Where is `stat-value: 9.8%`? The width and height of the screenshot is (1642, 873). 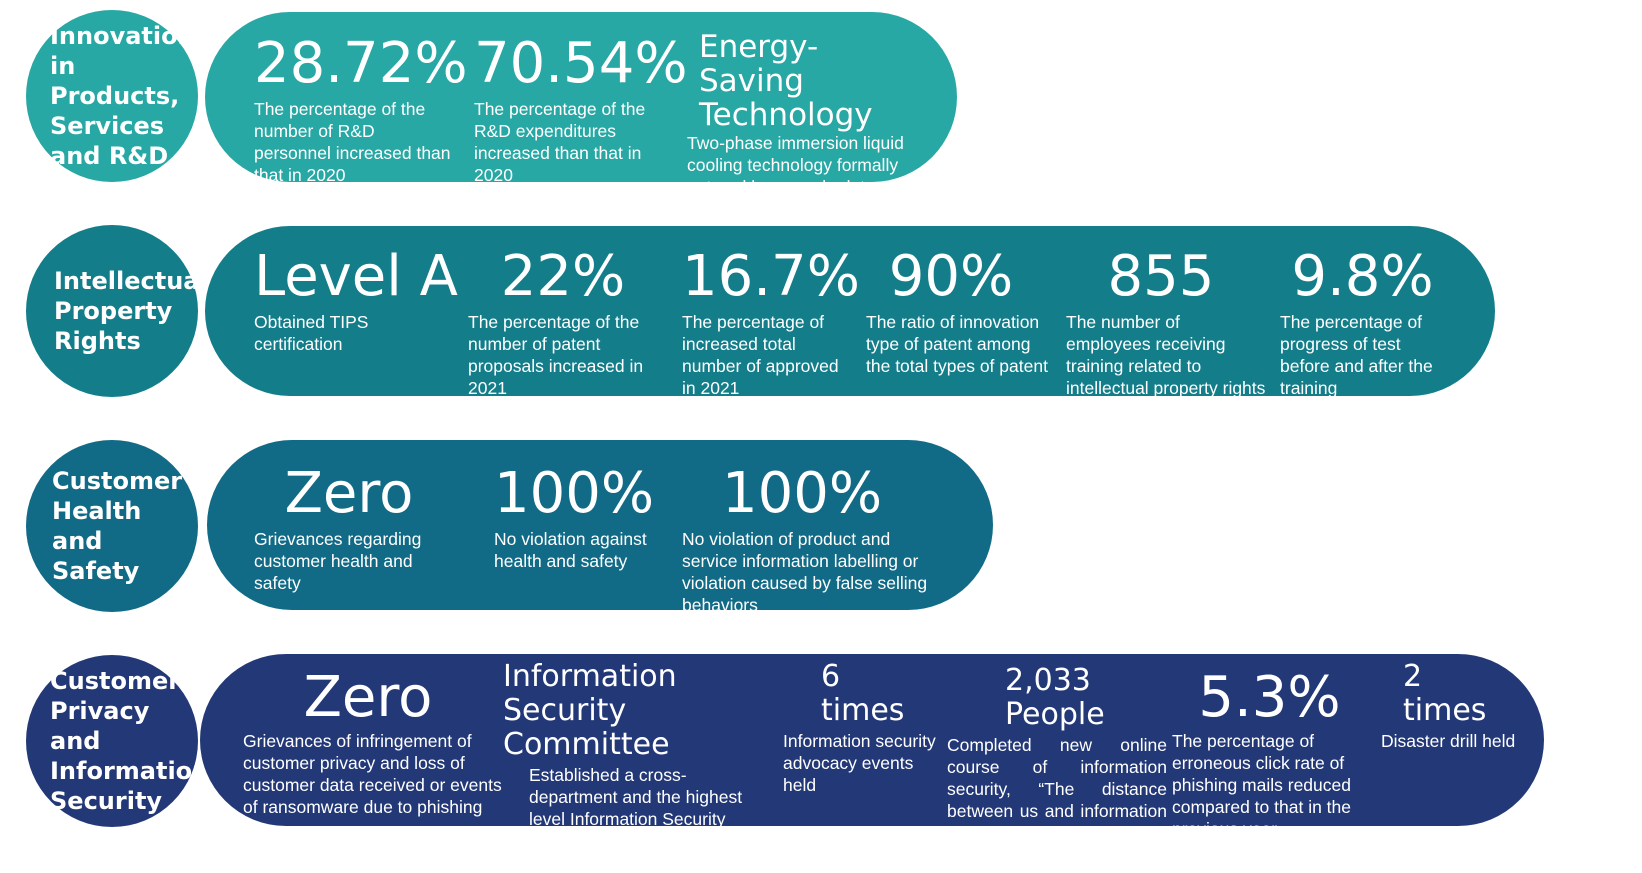
stat-value: 9.8% is located at coordinates (1362, 276).